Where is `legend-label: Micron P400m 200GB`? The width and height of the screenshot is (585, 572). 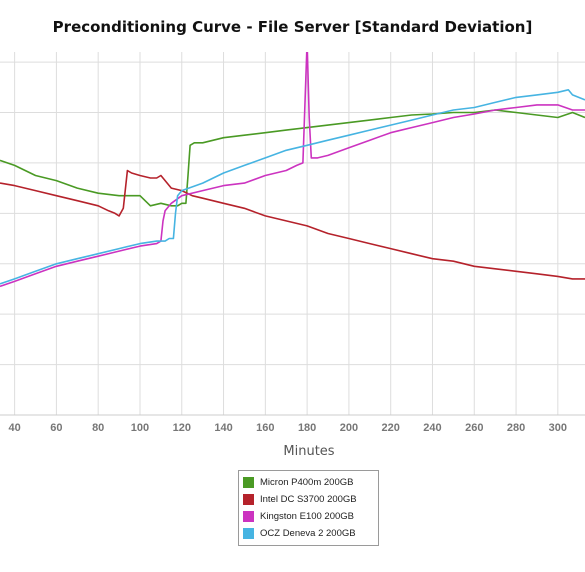 legend-label: Micron P400m 200GB is located at coordinates (307, 482).